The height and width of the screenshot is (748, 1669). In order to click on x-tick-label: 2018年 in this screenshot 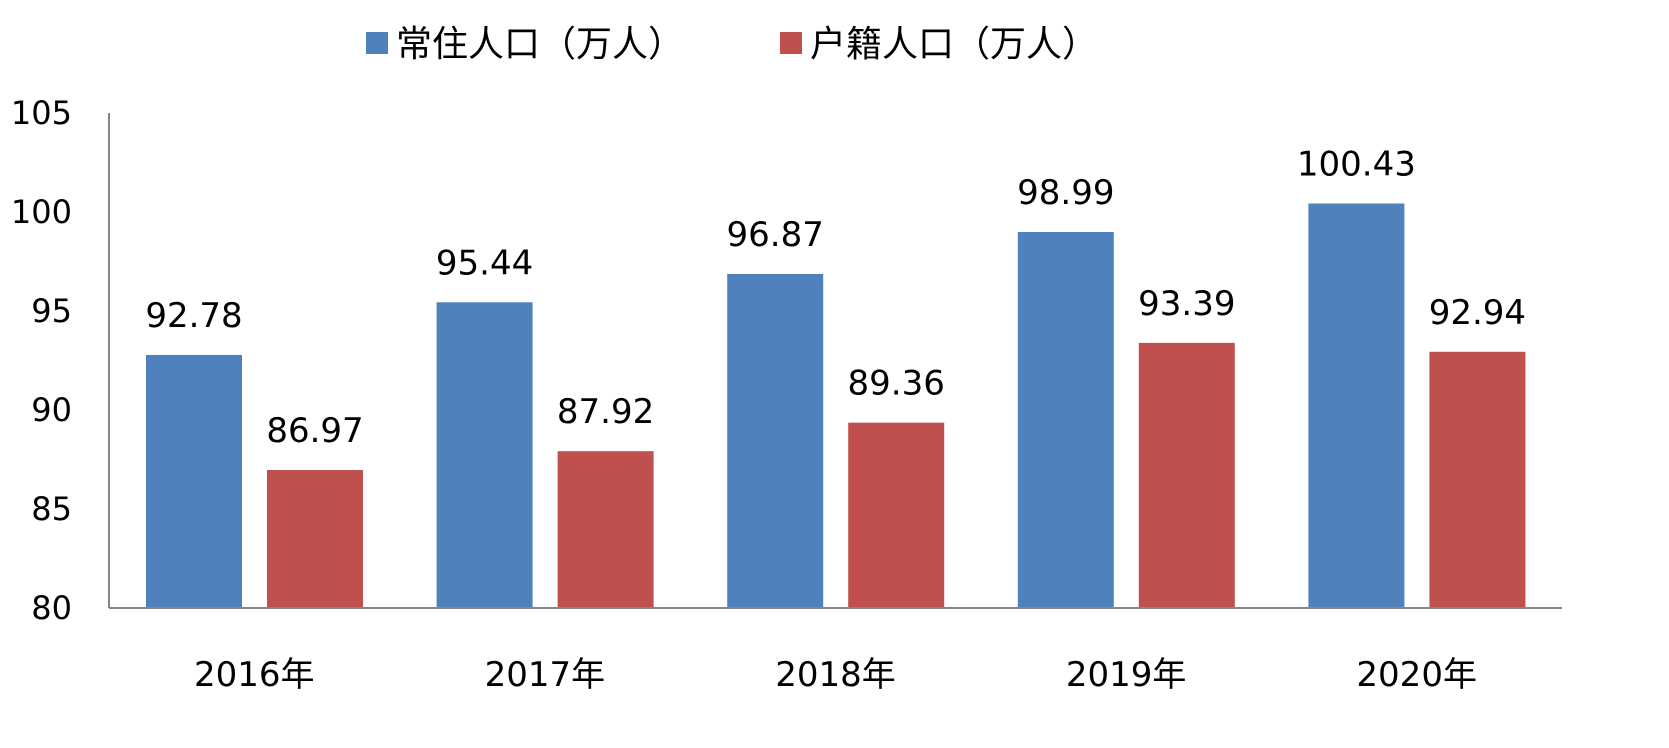, I will do `click(835, 675)`.